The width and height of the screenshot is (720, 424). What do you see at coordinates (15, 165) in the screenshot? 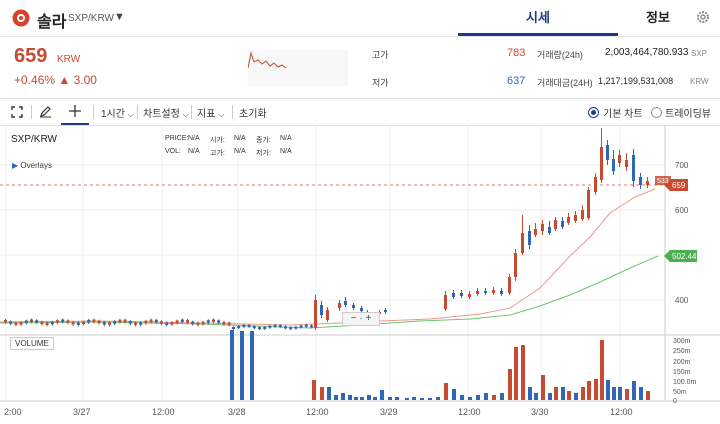
I see `triangle-right-icon: ▶` at bounding box center [15, 165].